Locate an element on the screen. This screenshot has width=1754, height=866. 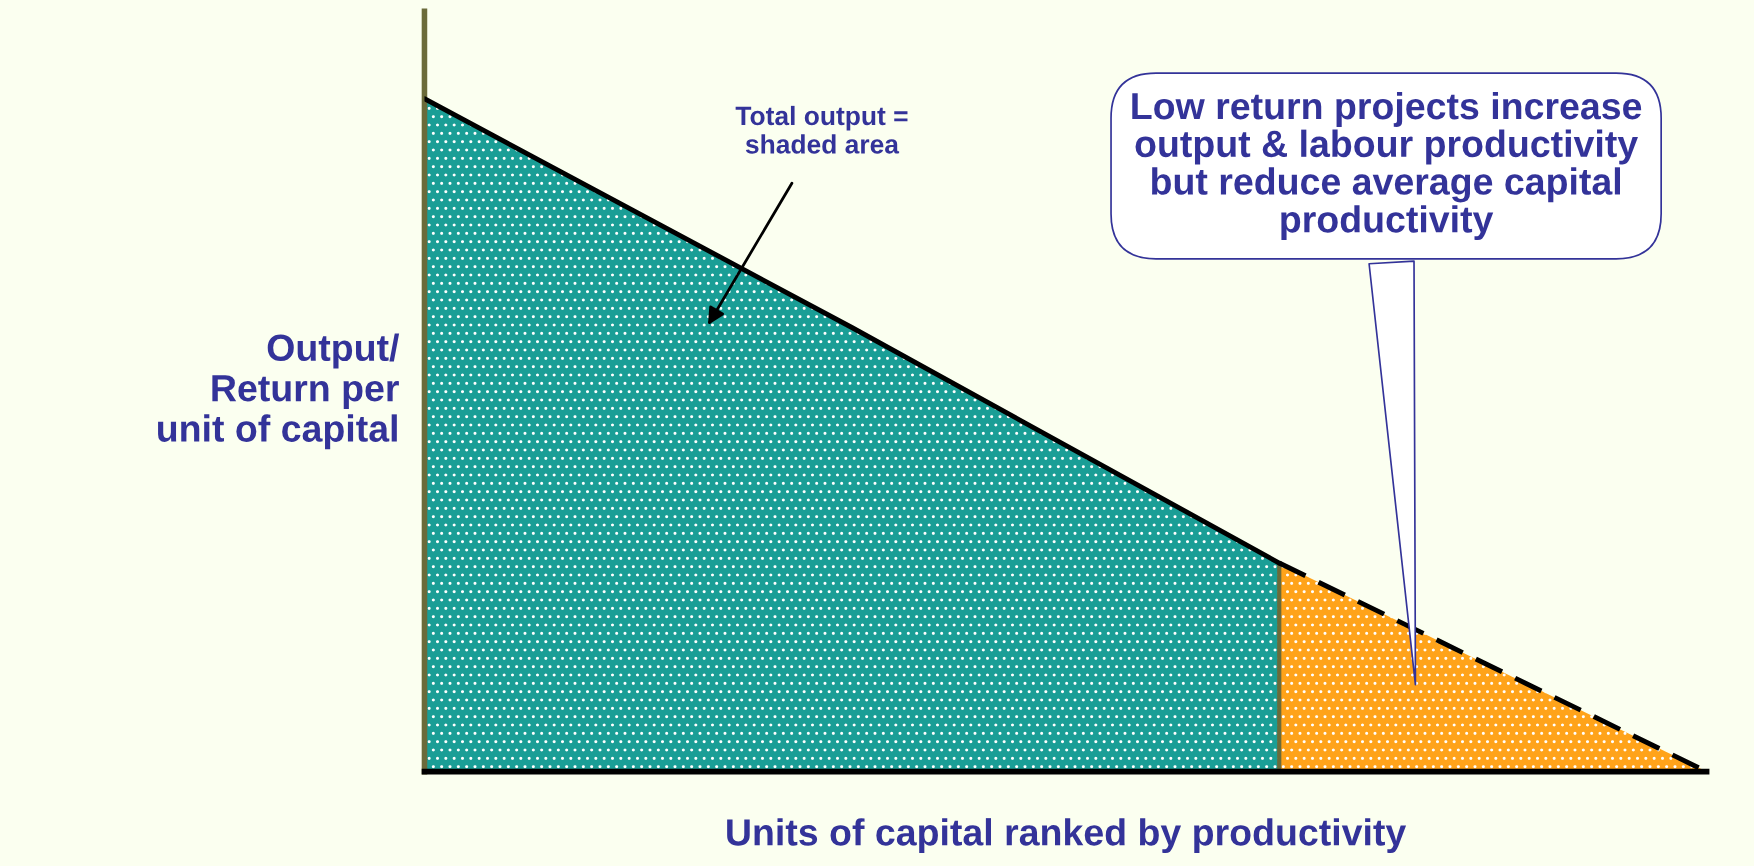
annotation: Low return projects increase output & labour productivity but reduce average capital productivity is located at coordinates (1387, 166).